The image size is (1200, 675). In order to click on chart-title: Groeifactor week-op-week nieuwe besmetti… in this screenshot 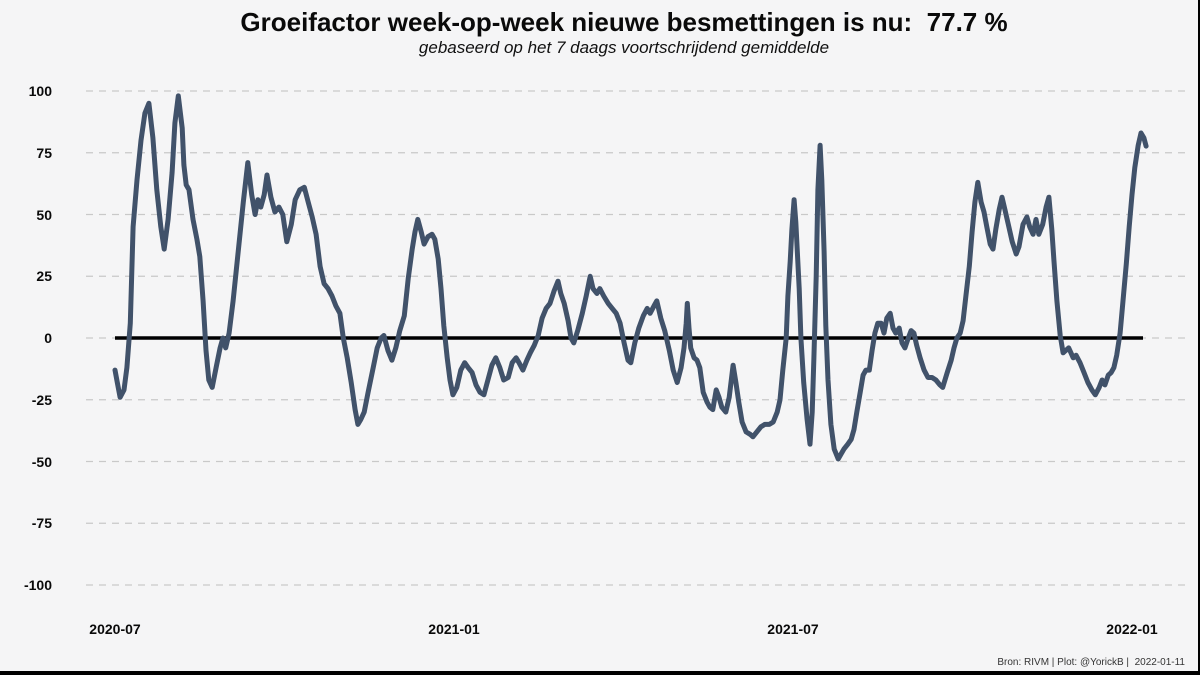, I will do `click(624, 22)`.